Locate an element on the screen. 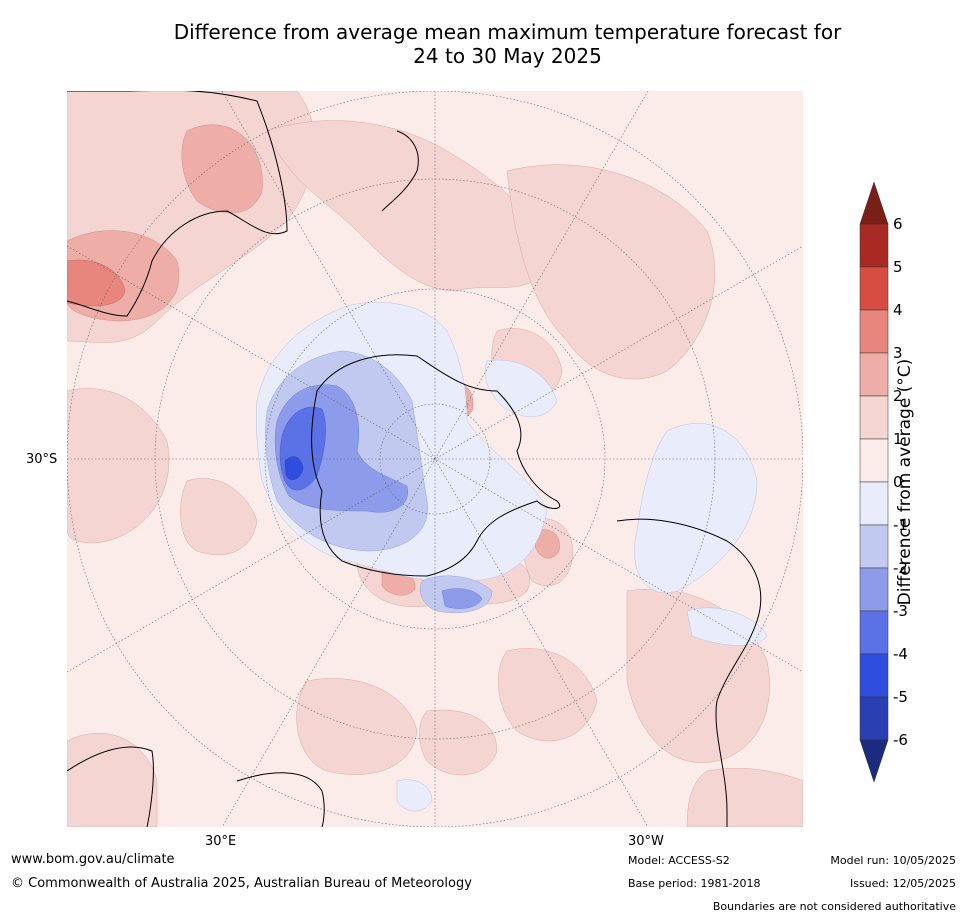  colorbar-tick-label: -2 is located at coordinates (900, 568).